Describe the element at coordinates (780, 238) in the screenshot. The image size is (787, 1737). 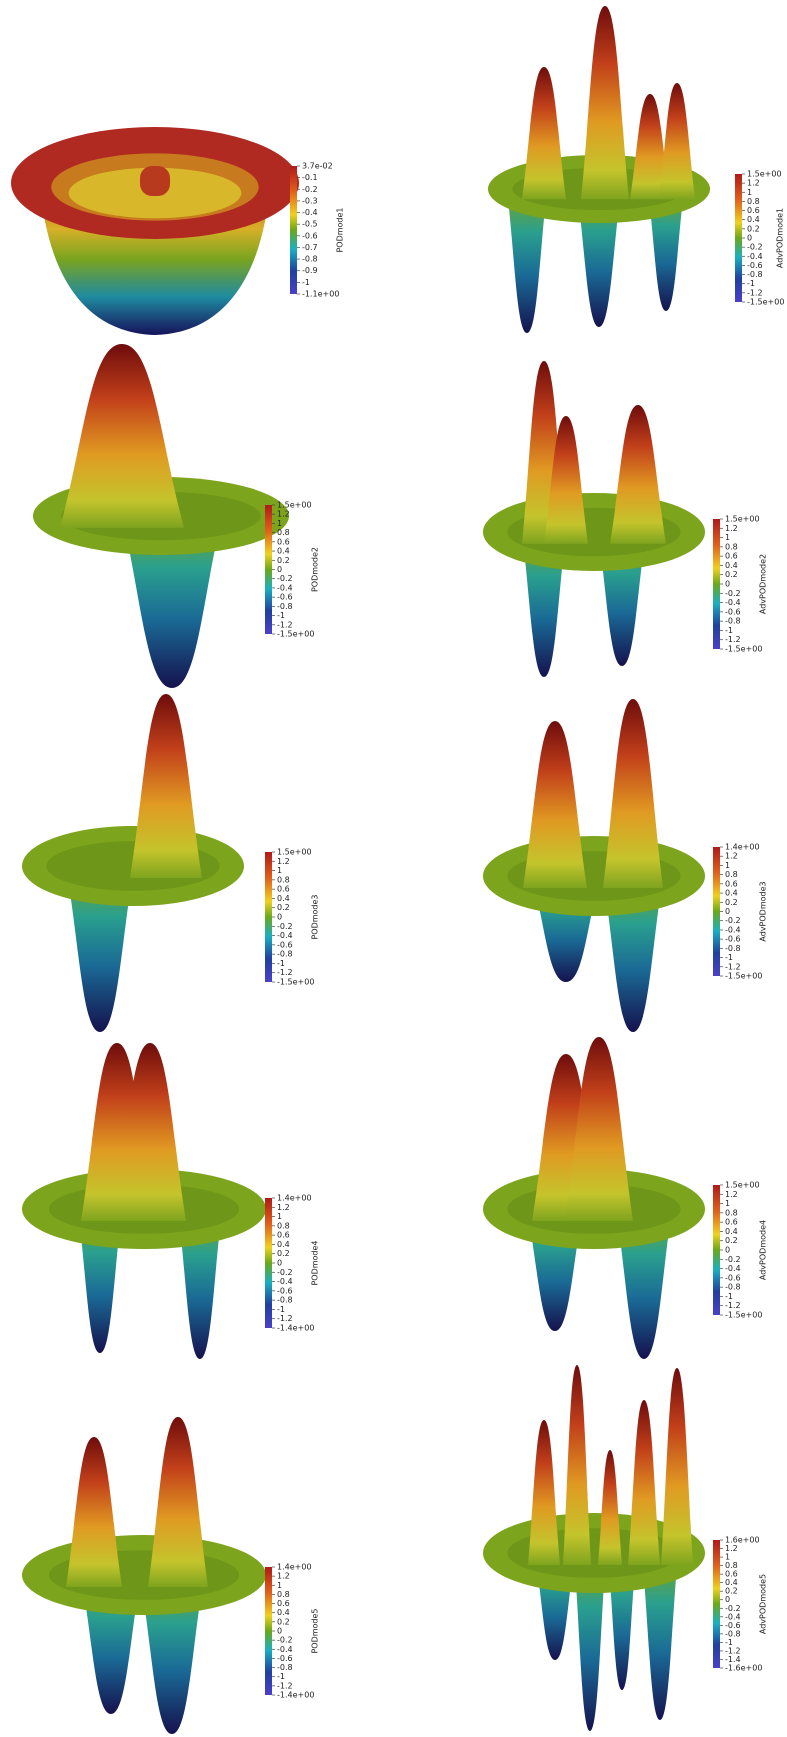
I see `colorbar-title: AdvPODmode1` at that location.